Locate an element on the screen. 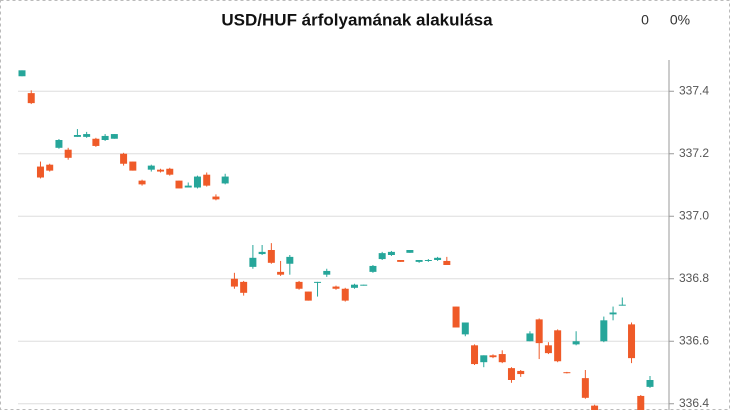  chart-title: USD/HUF árfolyamának alakulása is located at coordinates (357, 19).